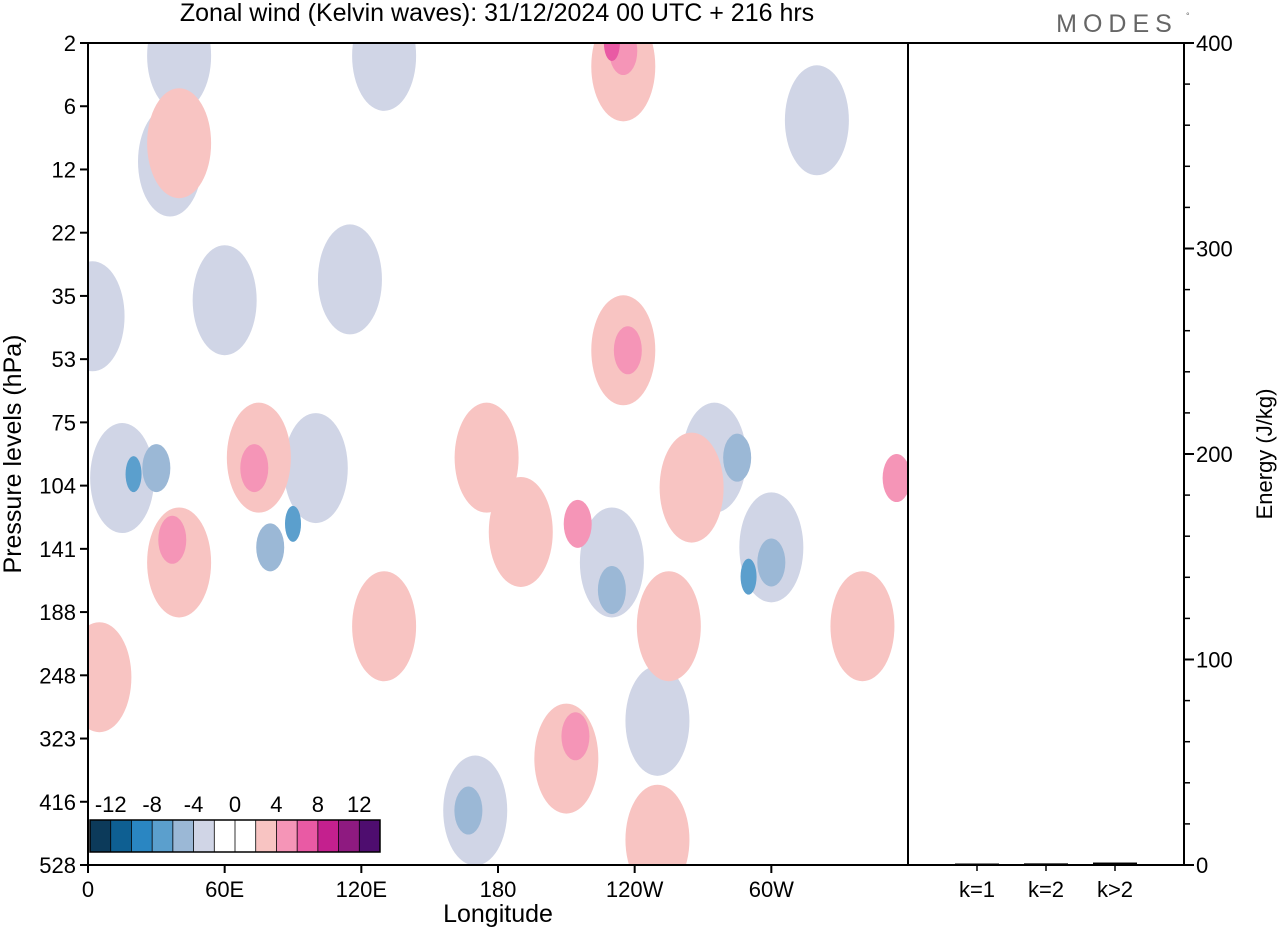 The height and width of the screenshot is (930, 1280). I want to click on longitude-axis: 0 60E 120E 180 120W 60W, so click(438, 883).